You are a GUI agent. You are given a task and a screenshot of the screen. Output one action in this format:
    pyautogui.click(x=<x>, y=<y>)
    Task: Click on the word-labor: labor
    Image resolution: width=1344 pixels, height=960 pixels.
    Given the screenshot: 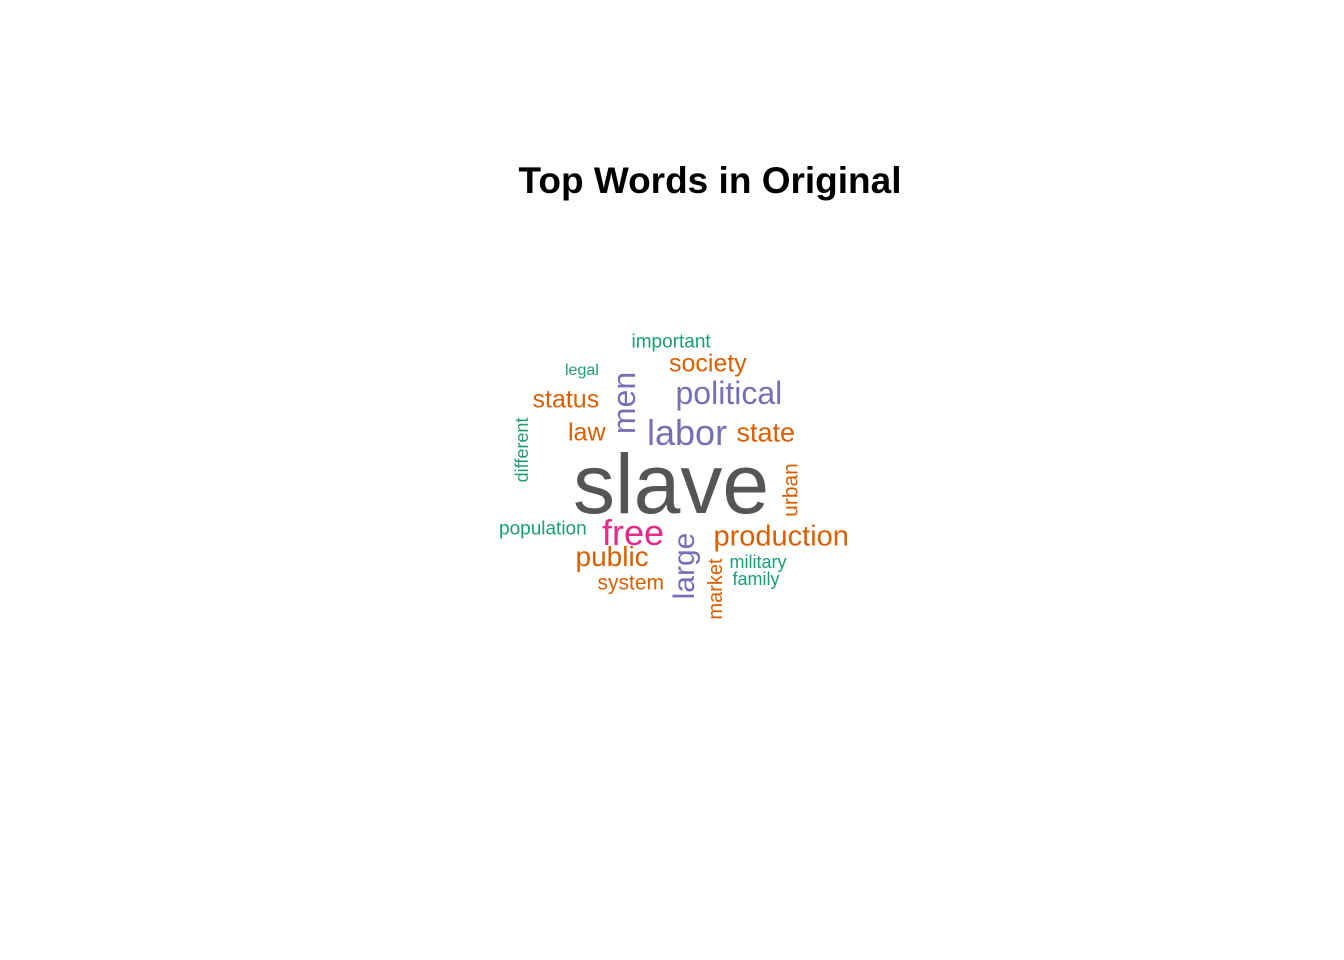 What is the action you would take?
    pyautogui.click(x=687, y=432)
    